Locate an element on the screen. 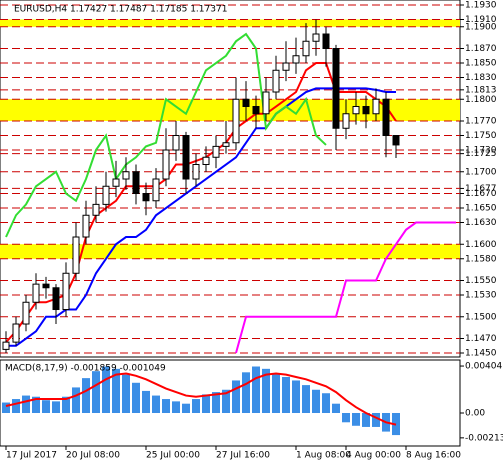  y-tick-label: 1.1930 is located at coordinates (481, 6).